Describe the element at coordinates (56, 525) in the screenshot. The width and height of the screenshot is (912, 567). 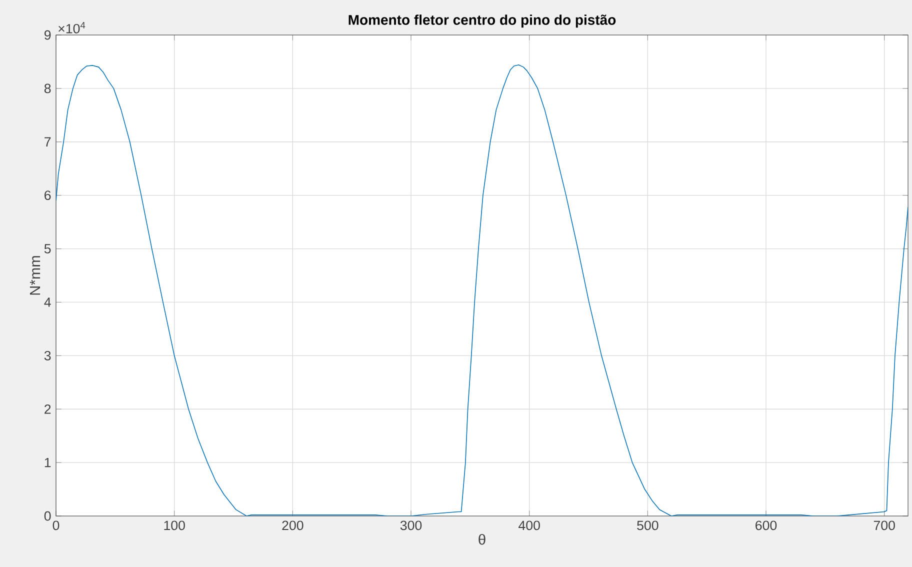
I see `x-tick-label: 0` at that location.